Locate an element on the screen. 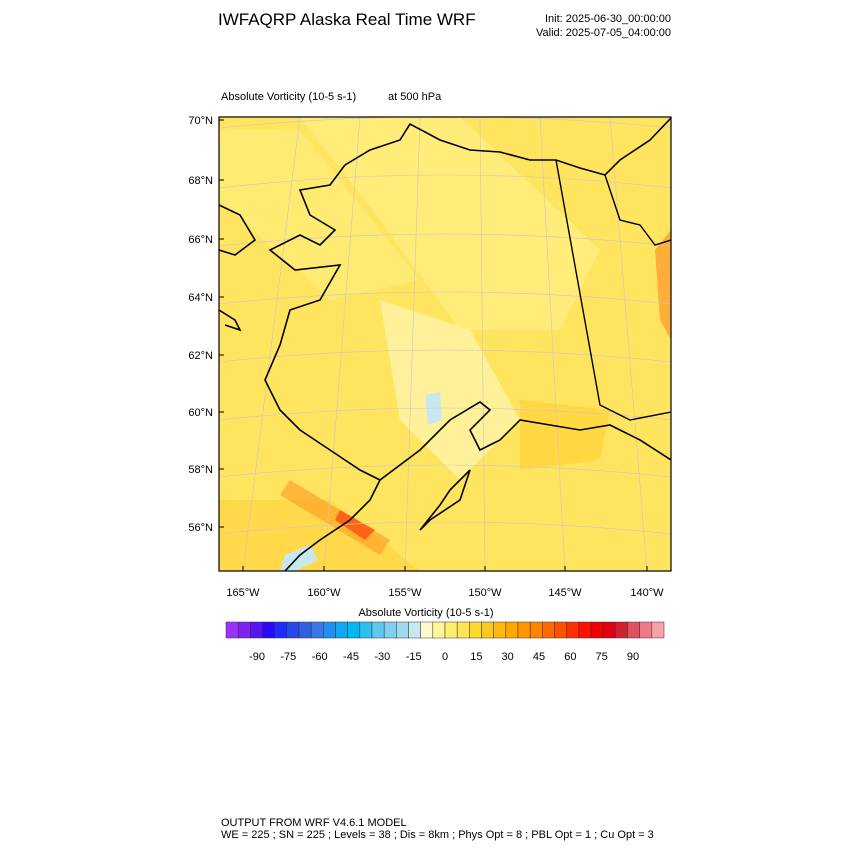 The image size is (850, 855). lat-label: 60°N is located at coordinates (200, 413).